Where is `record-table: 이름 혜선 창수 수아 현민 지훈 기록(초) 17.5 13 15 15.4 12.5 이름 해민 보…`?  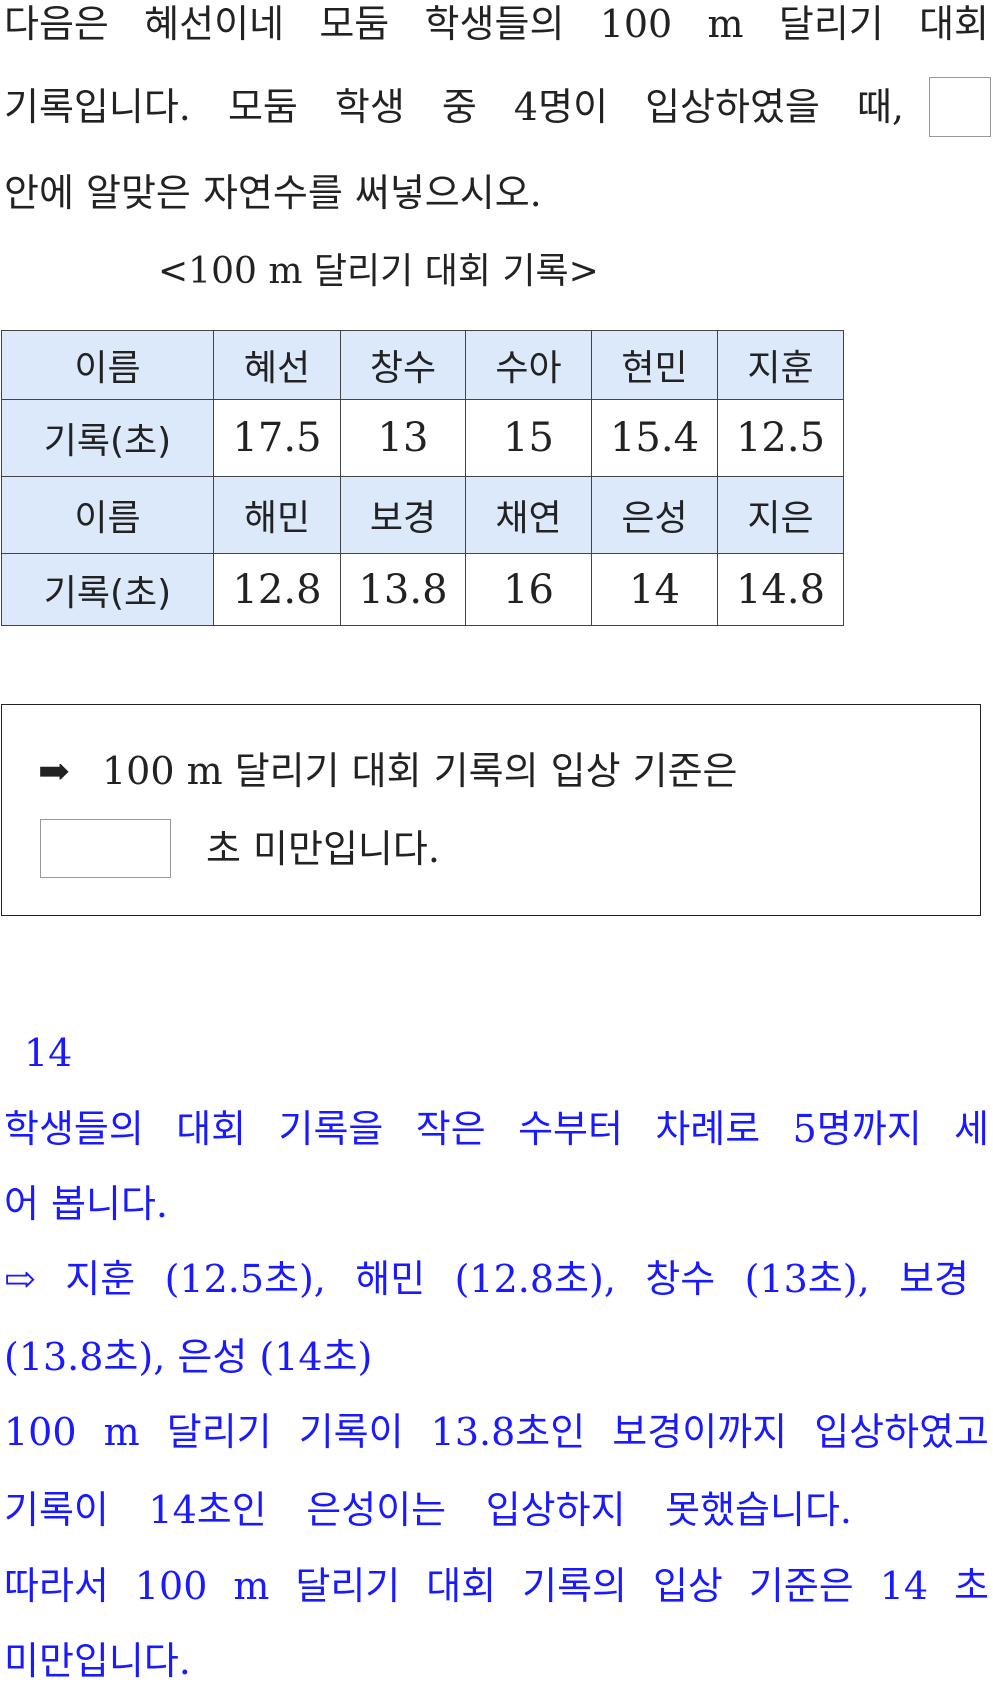
record-table: 이름 혜선 창수 수아 현민 지훈 기록(초) 17.5 13 15 15.4 12.5 이름 해민 보… is located at coordinates (422, 478).